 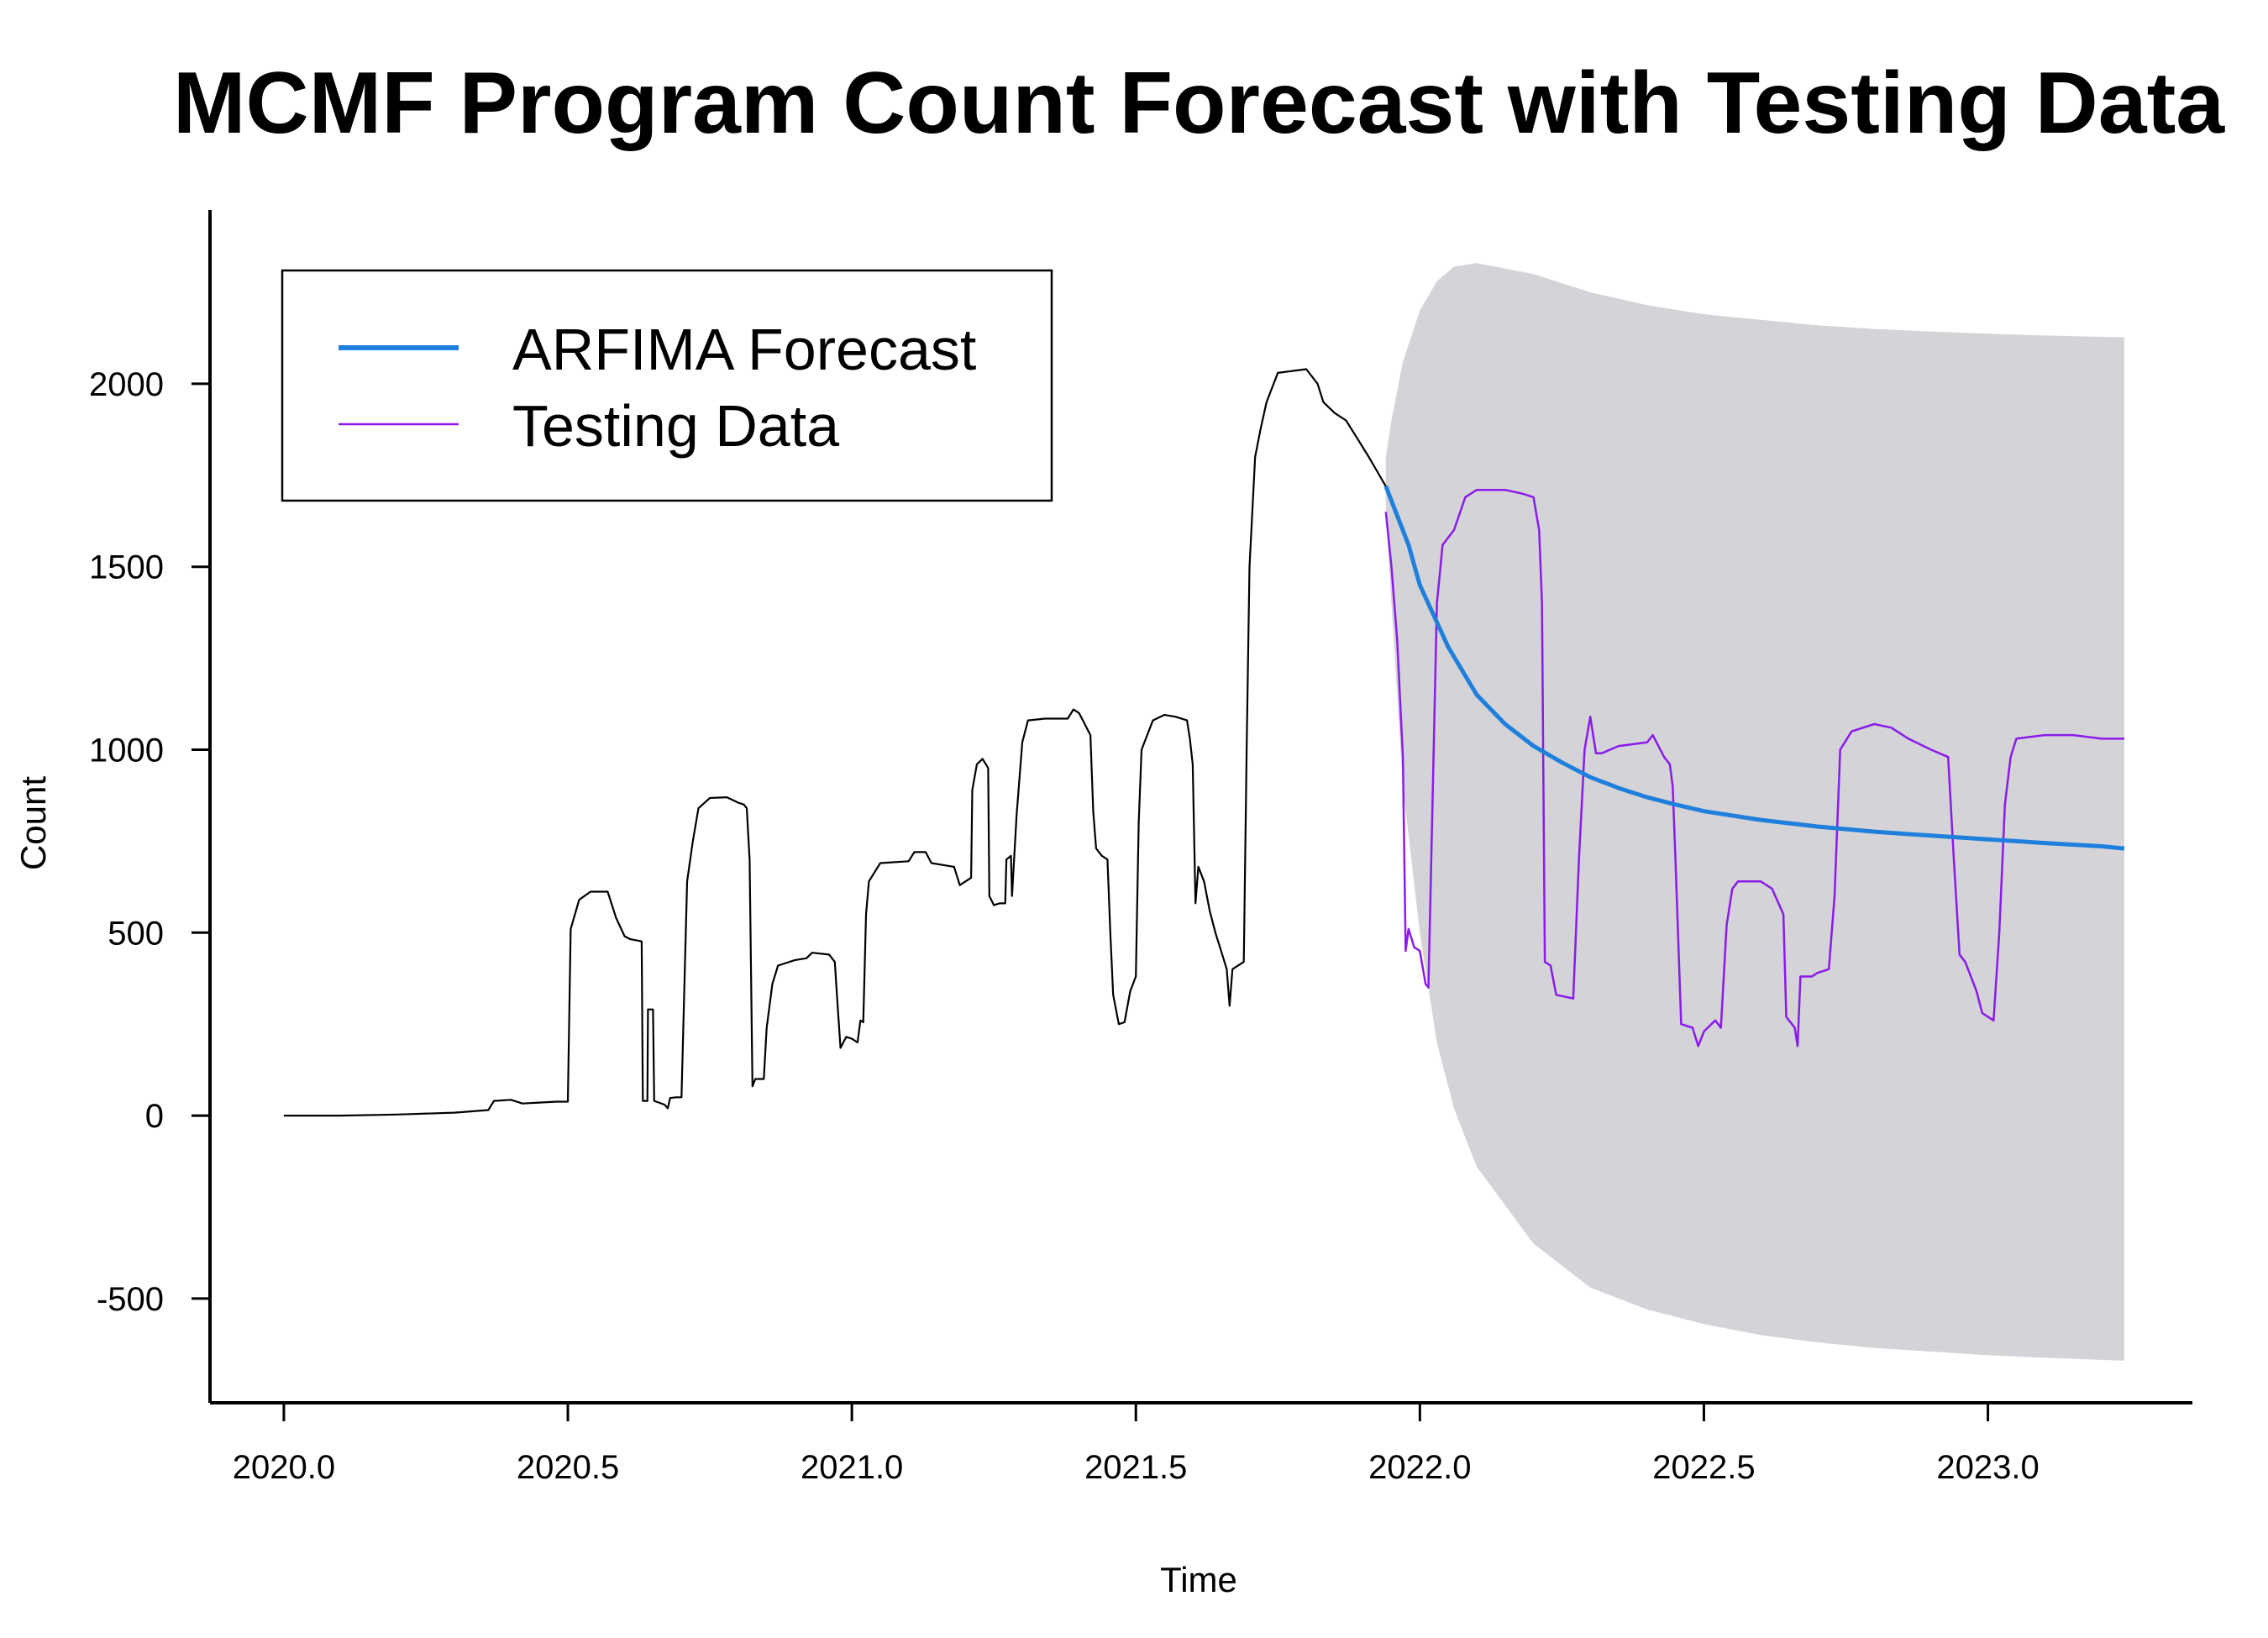 I want to click on y-tick-label: -500, so click(x=130, y=1299).